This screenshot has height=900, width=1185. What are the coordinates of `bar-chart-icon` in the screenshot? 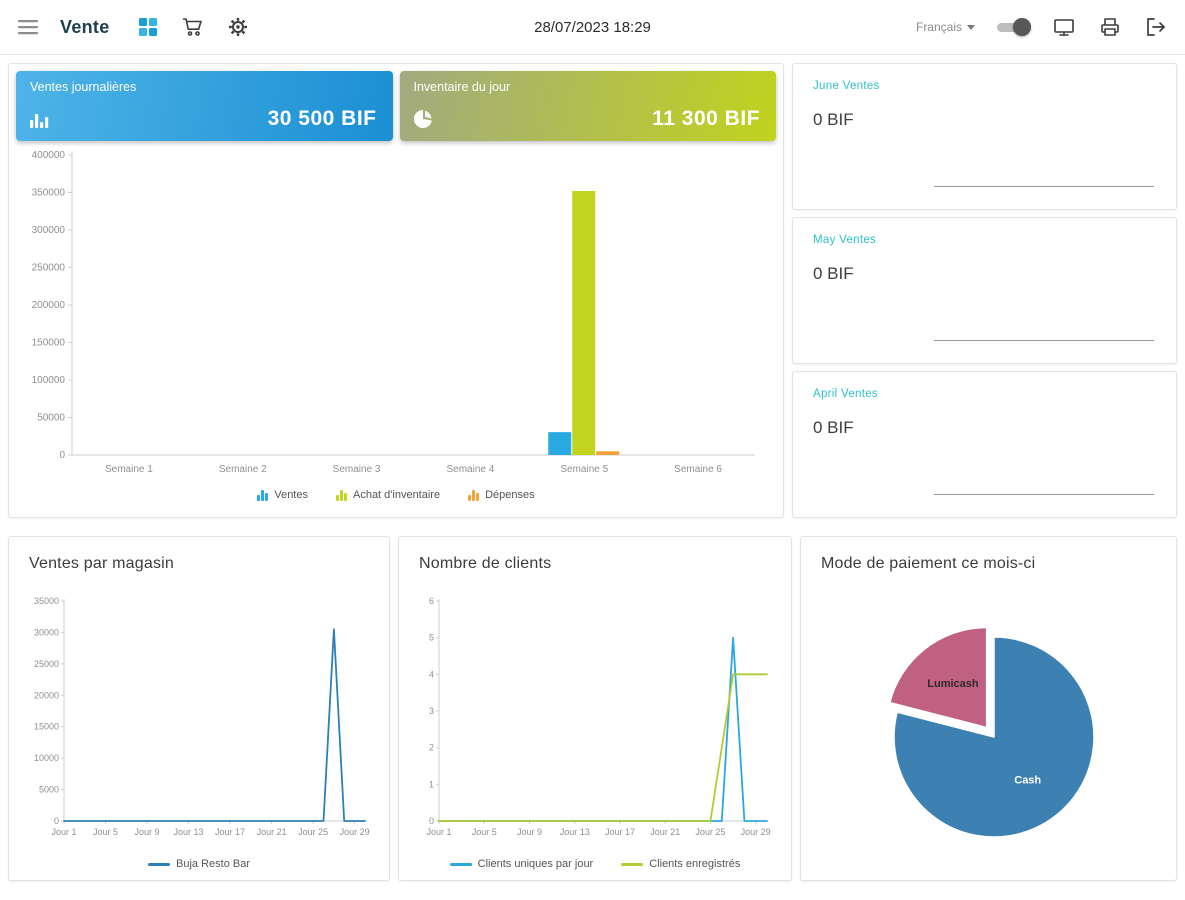 It's located at (40, 123).